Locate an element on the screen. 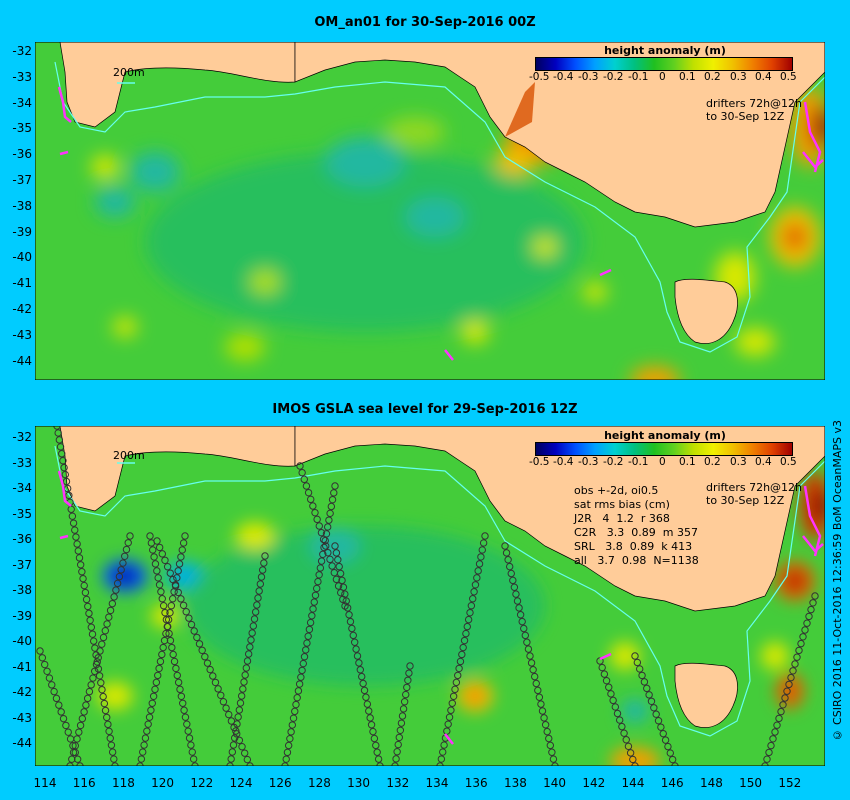  x-tick-label: 130 is located at coordinates (359, 783).